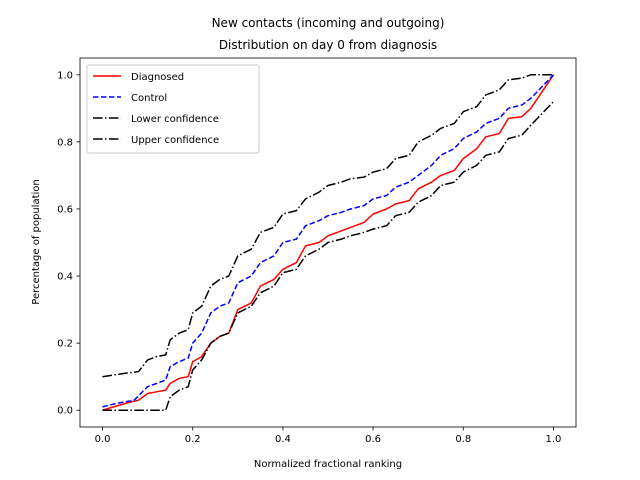  What do you see at coordinates (554, 439) in the screenshot?
I see `x-tick-label: 1.0` at bounding box center [554, 439].